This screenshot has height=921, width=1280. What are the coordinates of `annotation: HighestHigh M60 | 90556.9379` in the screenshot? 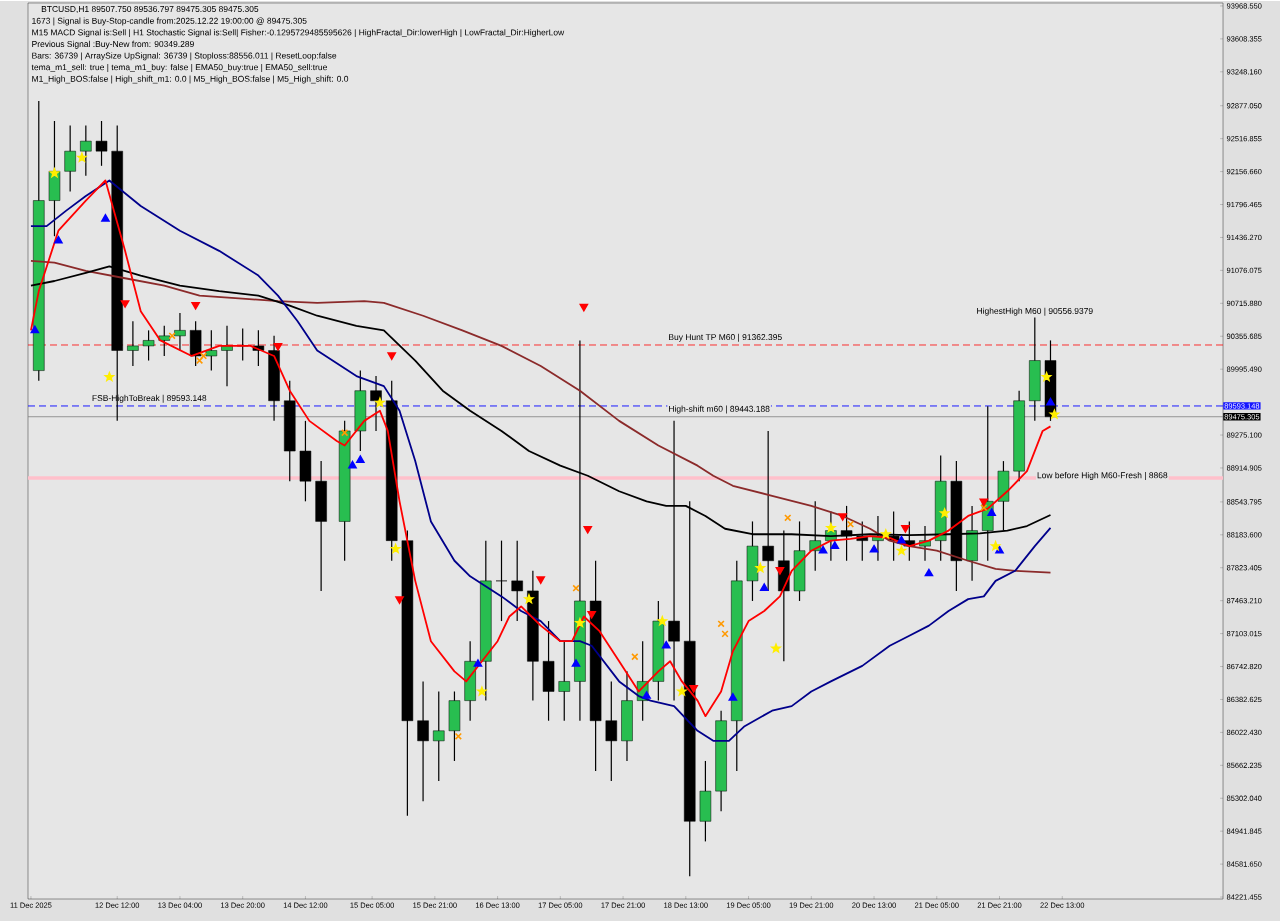 It's located at (1035, 311).